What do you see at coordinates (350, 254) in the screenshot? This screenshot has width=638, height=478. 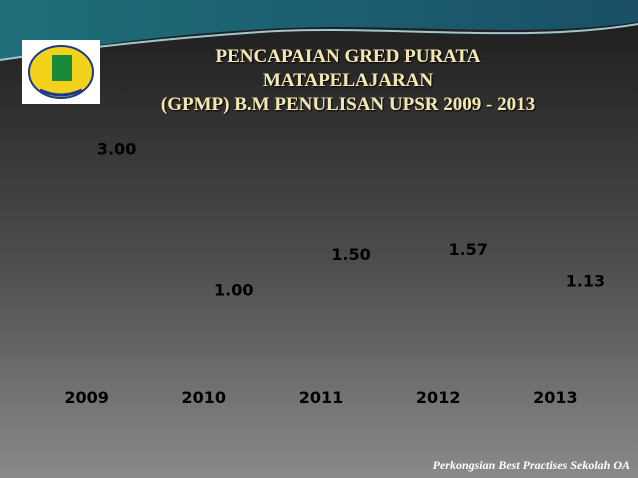 I see `data-label: 1.50` at bounding box center [350, 254].